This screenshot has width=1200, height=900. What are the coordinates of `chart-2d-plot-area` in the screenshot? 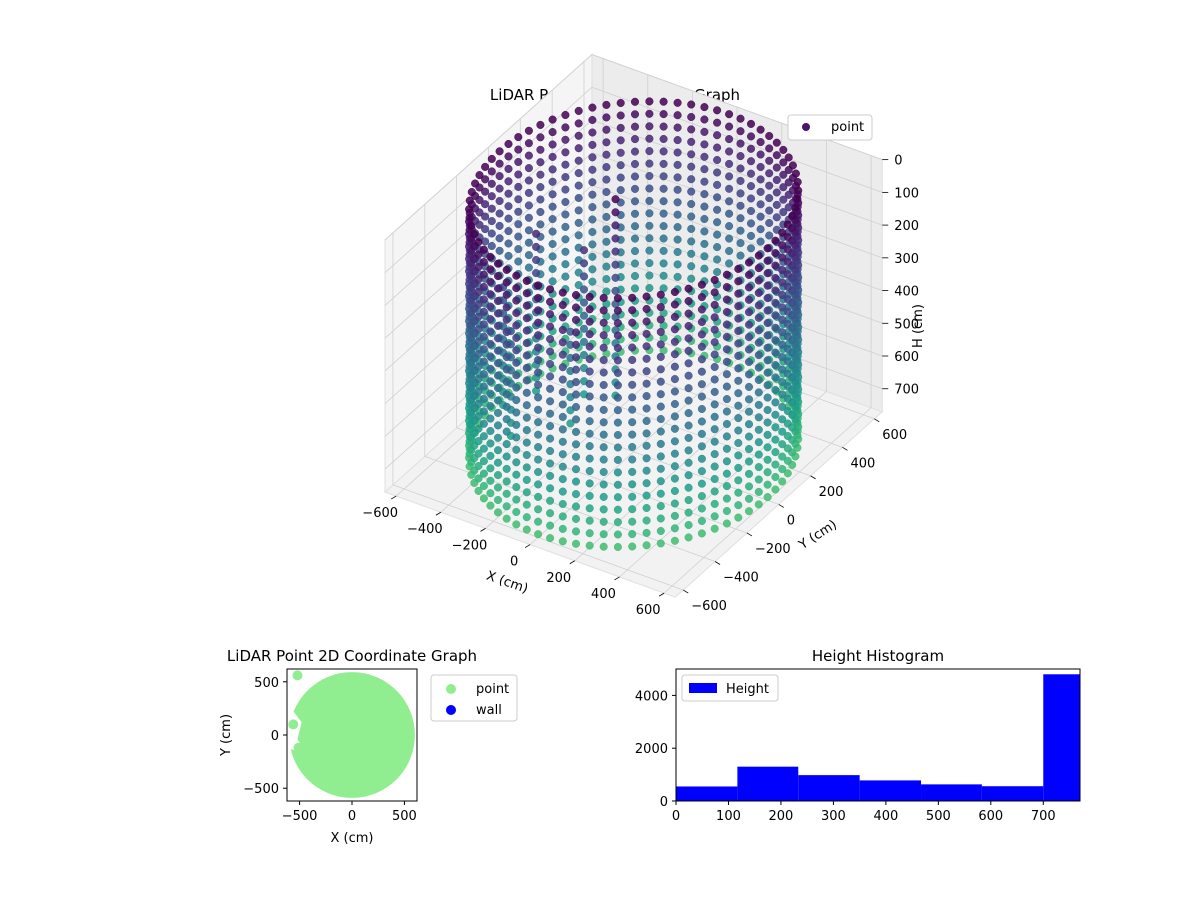 It's located at (351, 734).